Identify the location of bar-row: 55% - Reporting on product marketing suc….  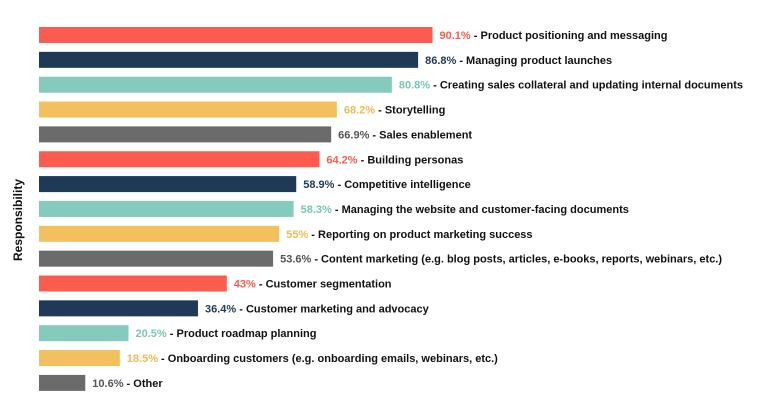
(286, 233).